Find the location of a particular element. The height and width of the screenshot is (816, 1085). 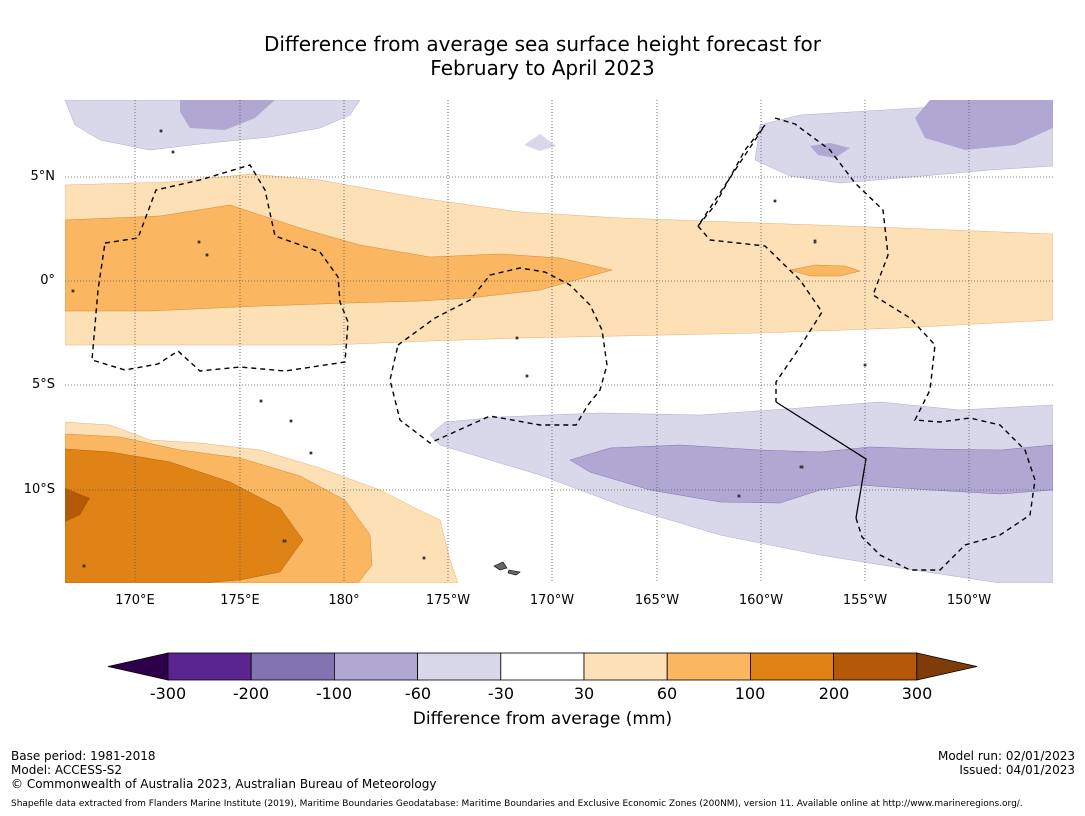

maritime-boundary-solid is located at coordinates (821, 460).